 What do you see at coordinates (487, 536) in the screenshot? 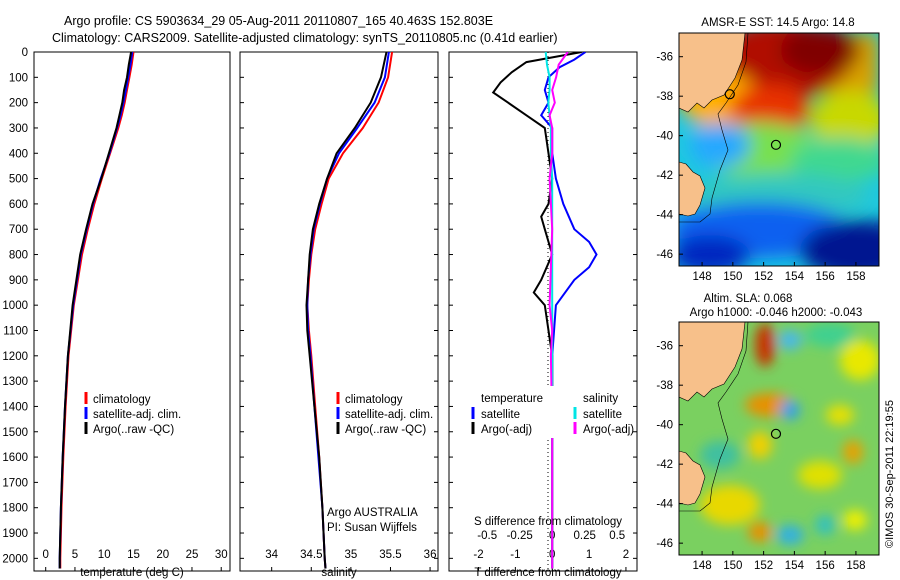
I see `s-tick-label: -0.5` at bounding box center [487, 536].